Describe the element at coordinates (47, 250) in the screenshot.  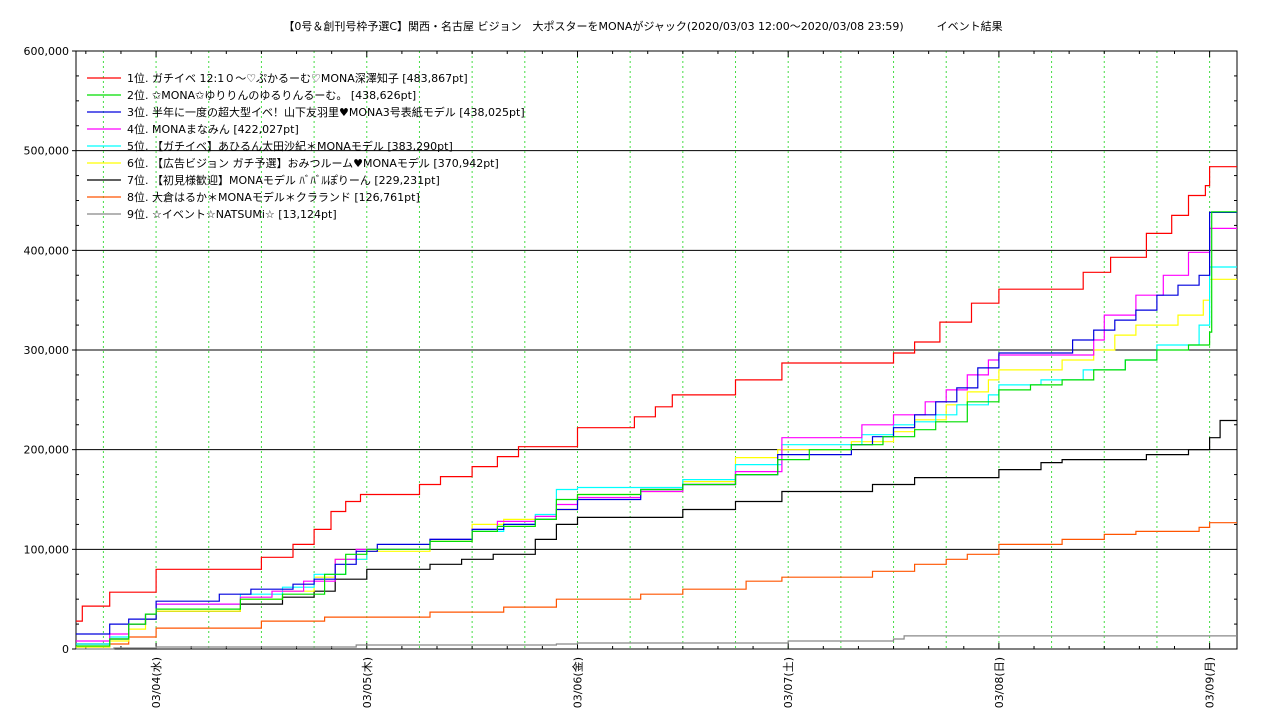
I see `y-tick-label: 400,000` at that location.